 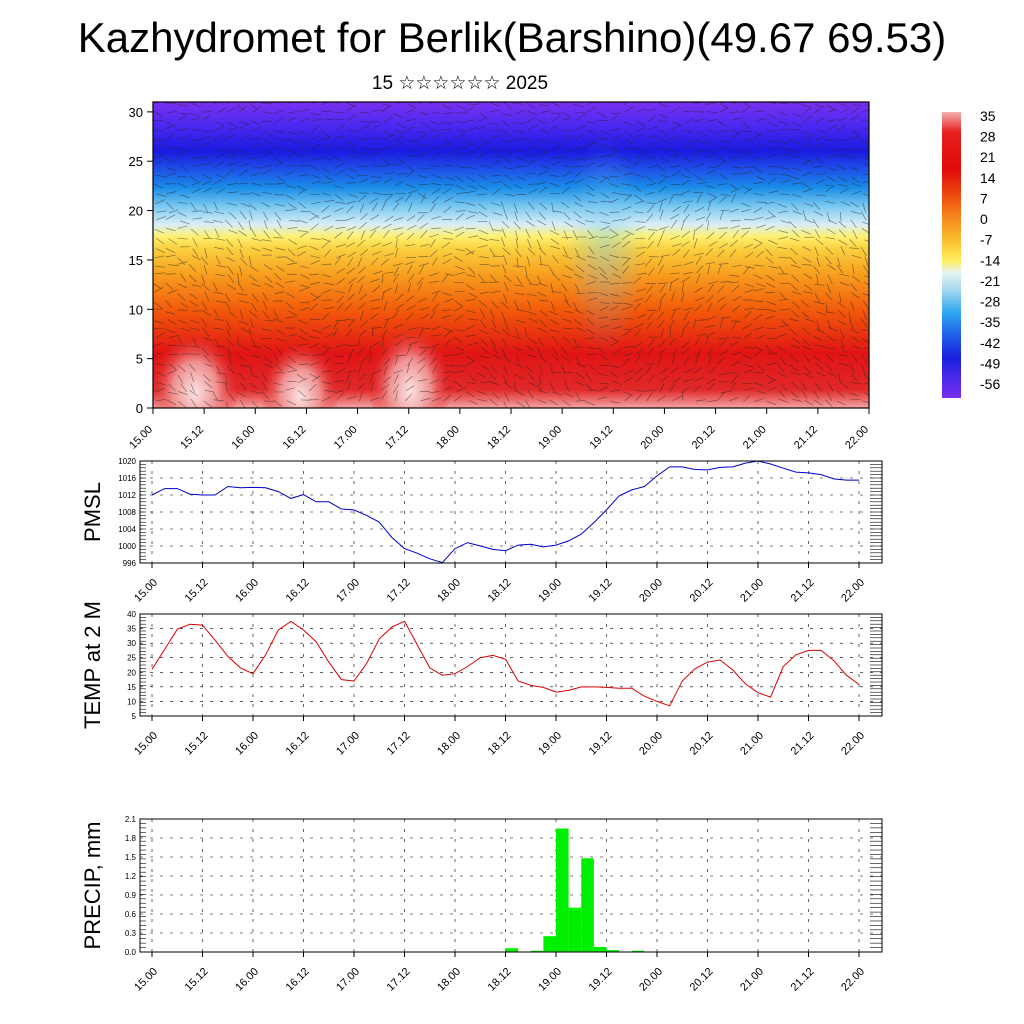 I want to click on y-tick-label: 1020, so click(x=127, y=461).